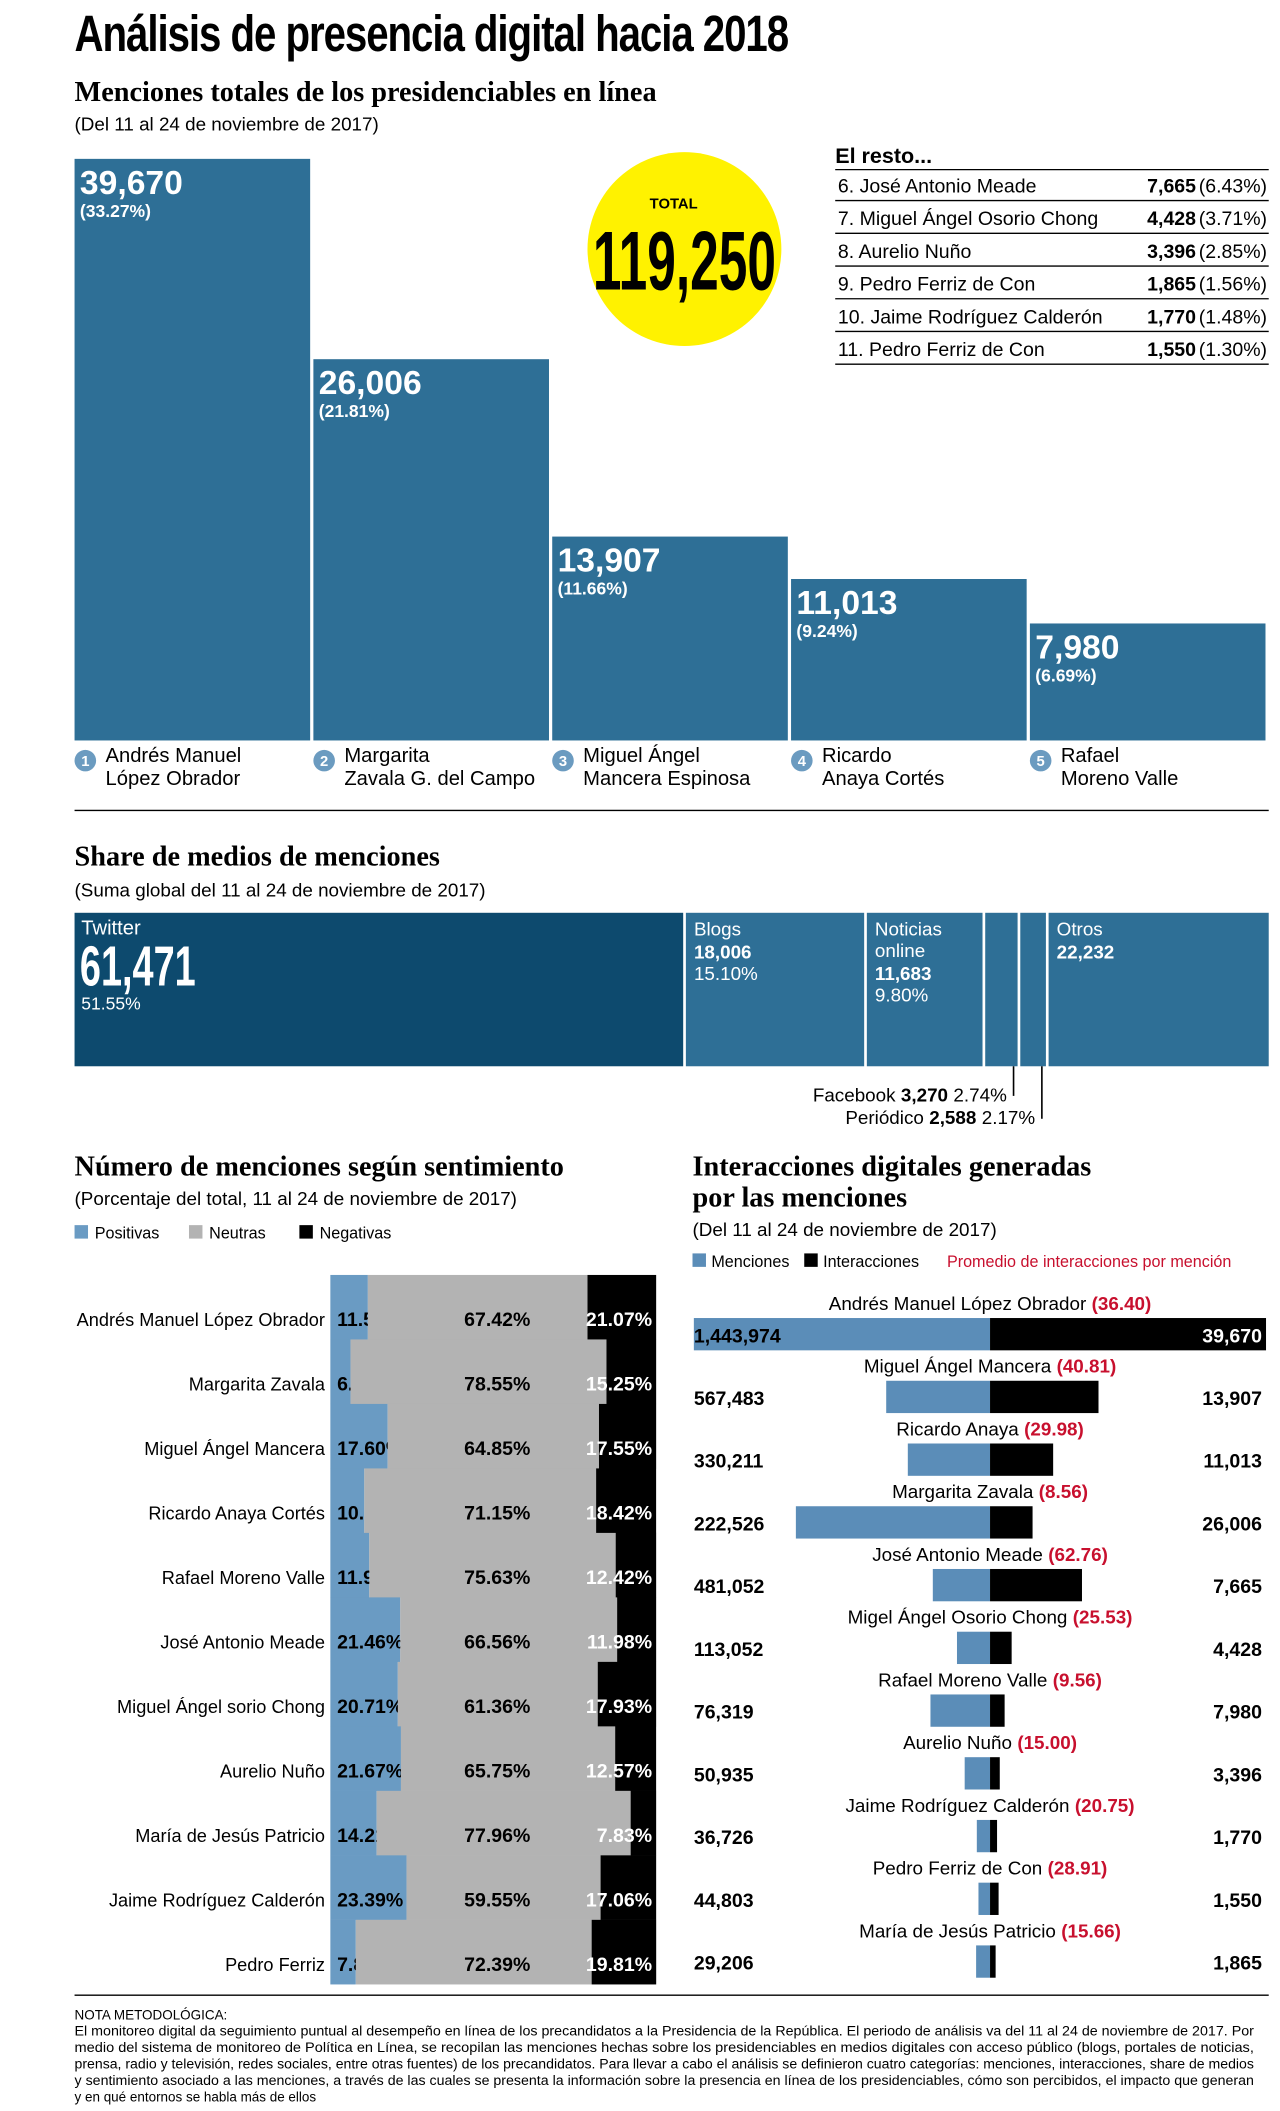 The image size is (1280, 2111). I want to click on rest-name: 7. Miguel Ángel Osorio Chong, so click(968, 218).